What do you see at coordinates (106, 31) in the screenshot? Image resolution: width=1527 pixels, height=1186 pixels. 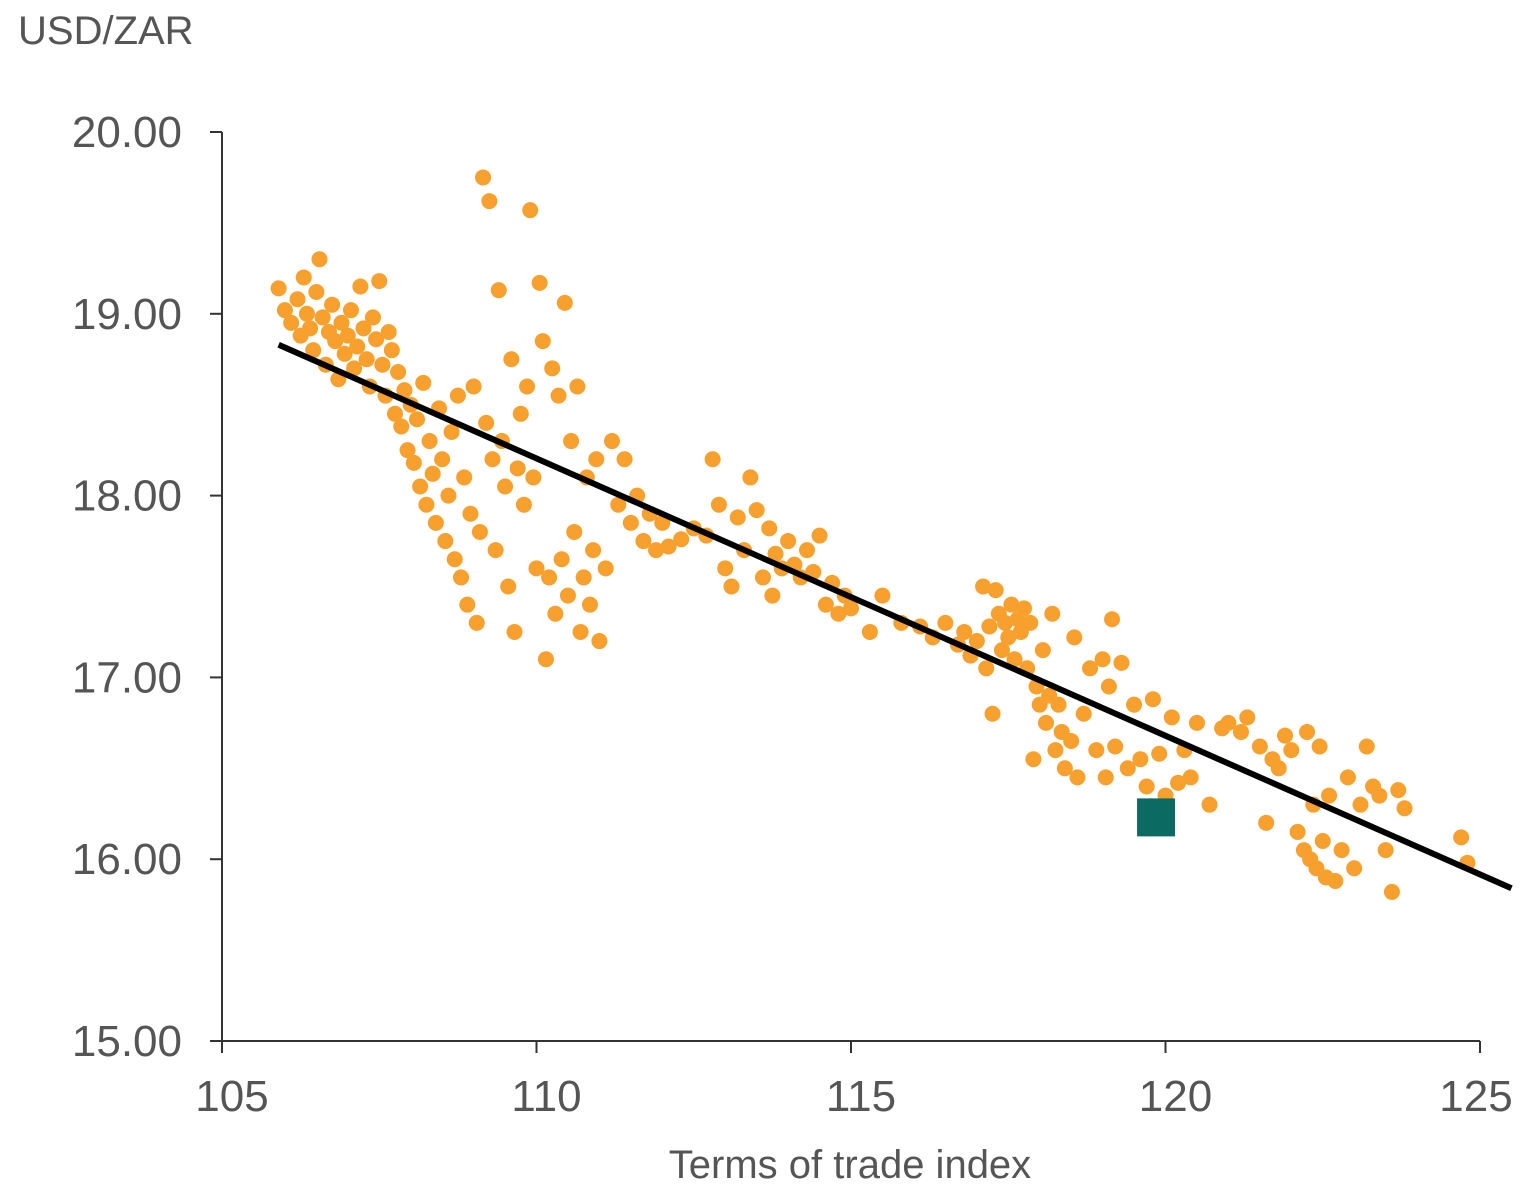 I see `y-axis-title: USD/ZAR` at bounding box center [106, 31].